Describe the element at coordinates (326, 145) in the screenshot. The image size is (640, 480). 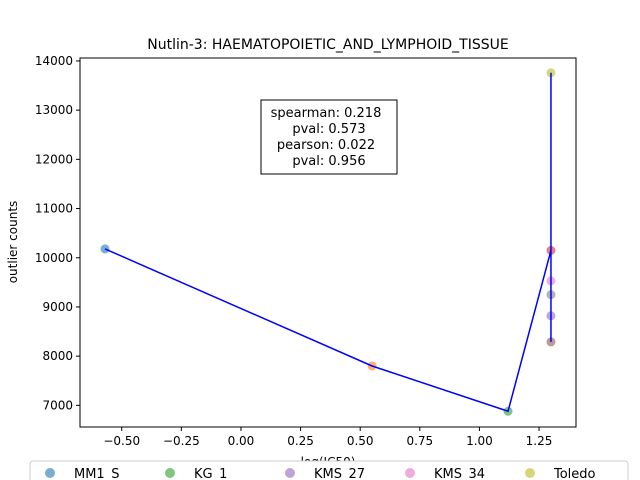
I see `stats-pearson: pearson: 0.022` at that location.